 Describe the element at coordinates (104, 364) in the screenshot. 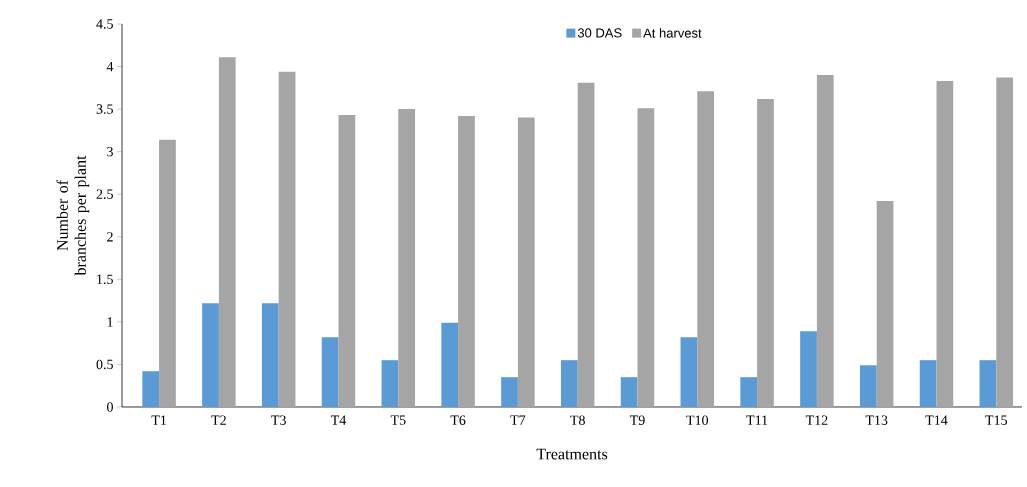

I see `y-tick-label: 0.5` at that location.